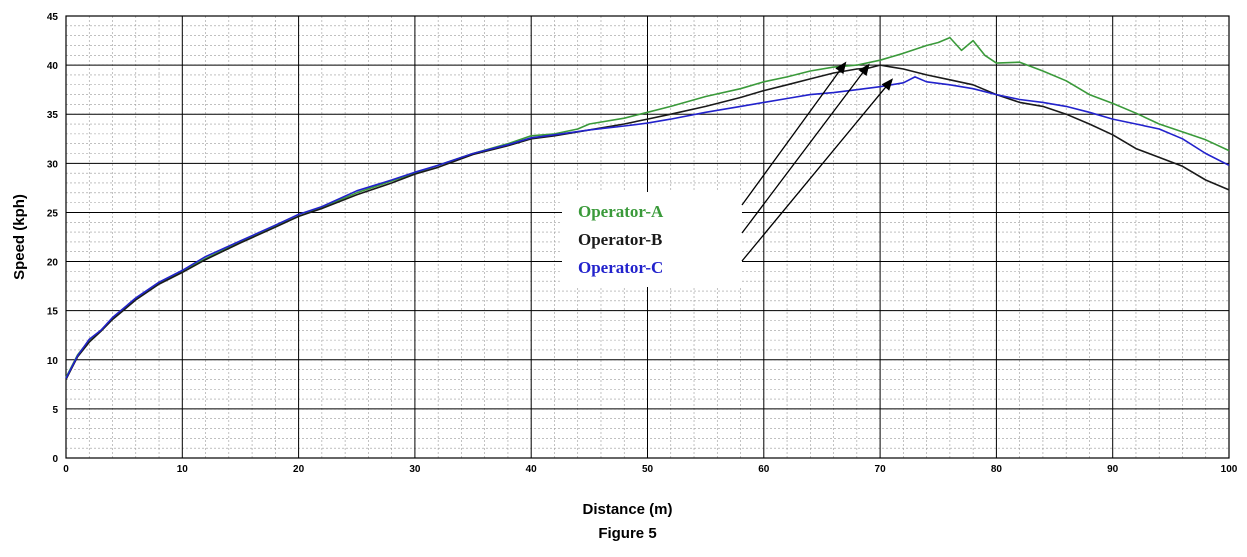 Image resolution: width=1247 pixels, height=557 pixels. Describe the element at coordinates (53, 213) in the screenshot. I see `y-tick-label: 25` at that location.